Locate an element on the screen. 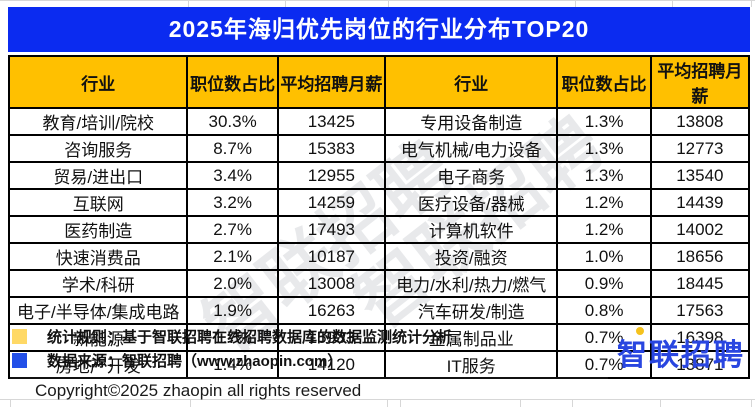 The height and width of the screenshot is (407, 755). zhaopin-logo: 智联招聘 is located at coordinates (681, 350).